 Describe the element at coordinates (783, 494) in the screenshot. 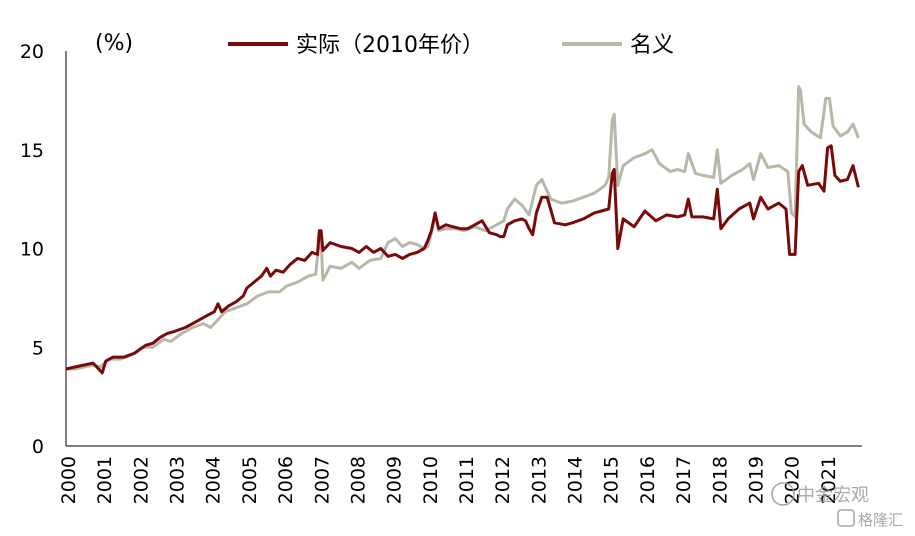

I see `wechat-icon` at that location.